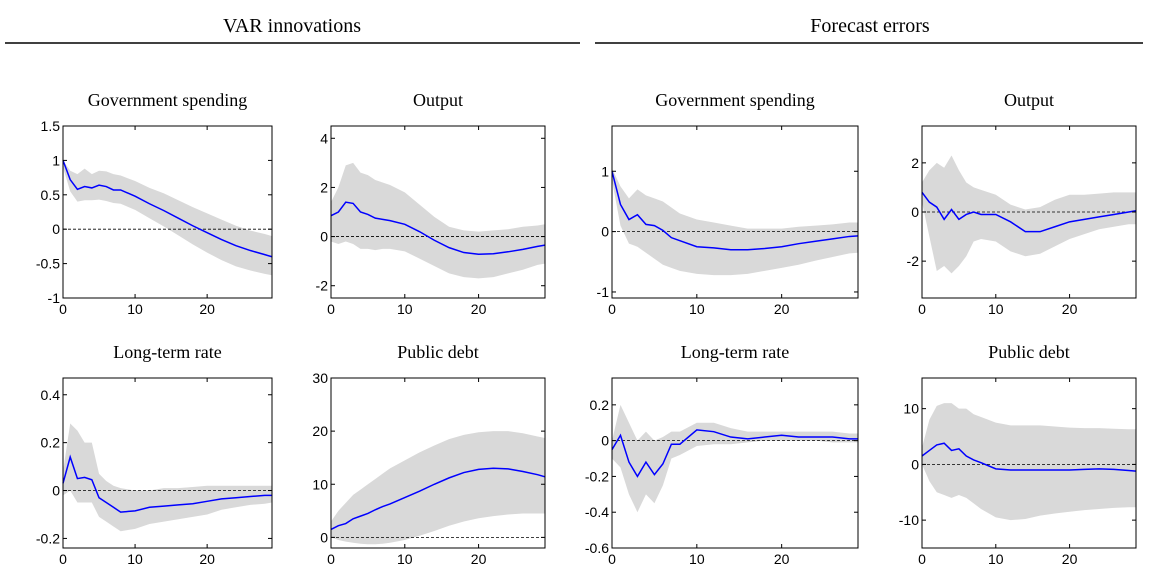  Describe the element at coordinates (48, 264) in the screenshot. I see `y-tick-label: -0.5` at that location.